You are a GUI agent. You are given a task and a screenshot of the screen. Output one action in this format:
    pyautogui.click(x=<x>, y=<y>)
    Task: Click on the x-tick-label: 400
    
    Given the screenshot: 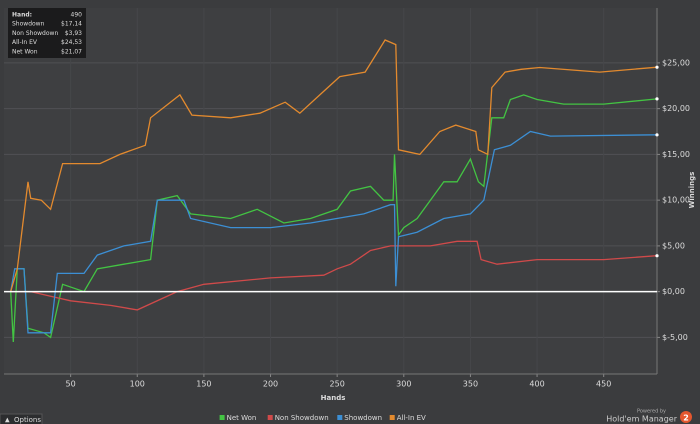 What is the action you would take?
    pyautogui.click(x=536, y=384)
    